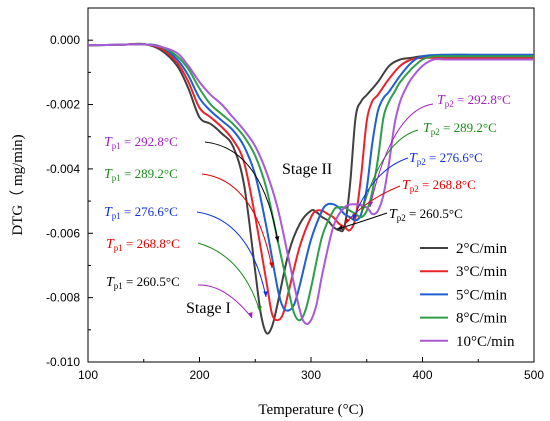  What do you see at coordinates (63, 105) in the screenshot?
I see `y-tick-label: -0.002` at bounding box center [63, 105].